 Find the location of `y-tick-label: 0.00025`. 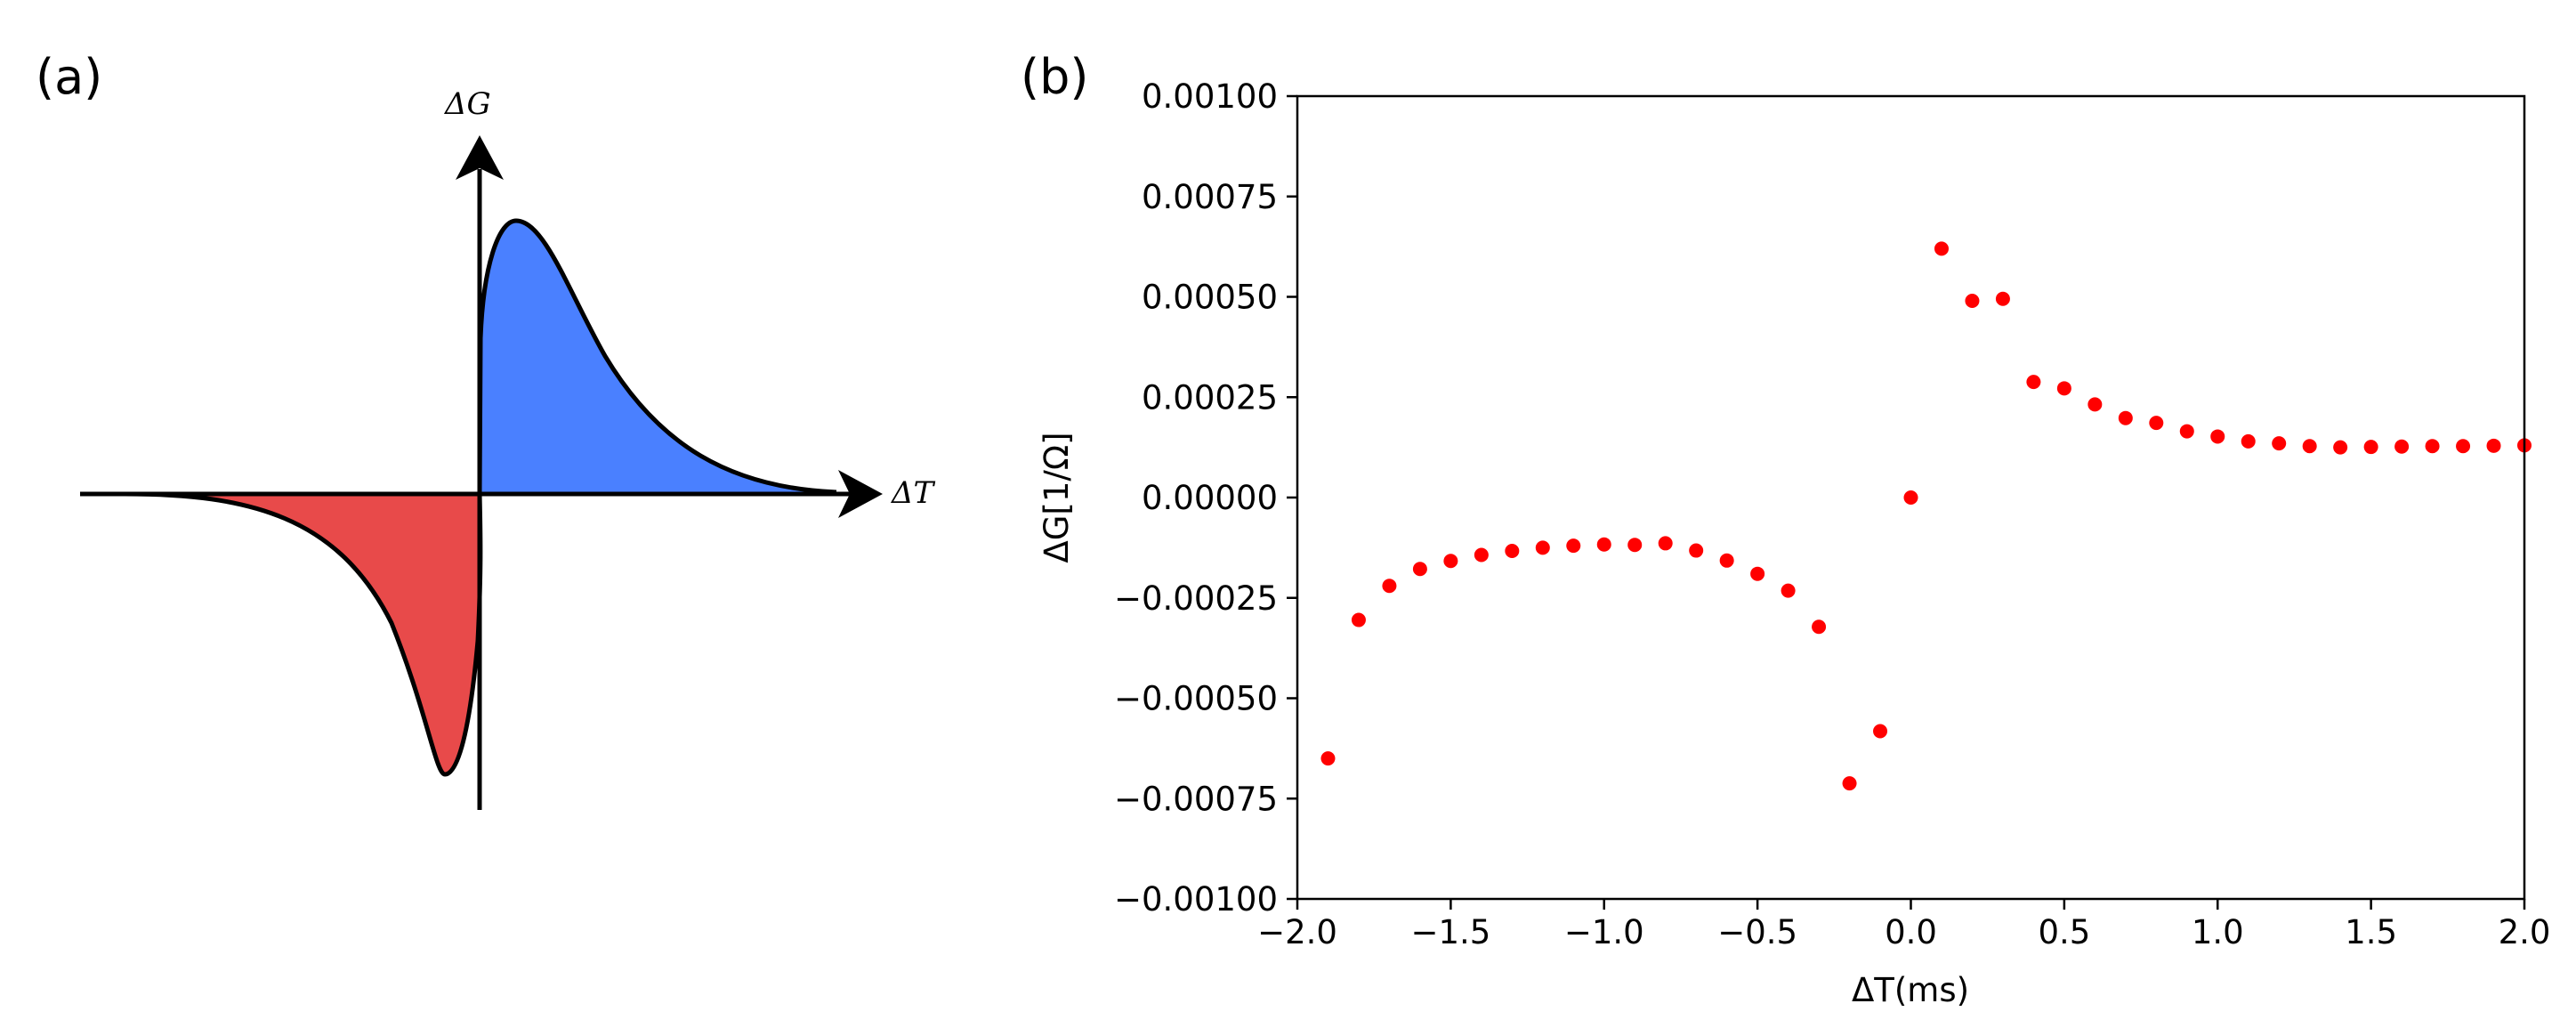

y-tick-label: 0.00025 is located at coordinates (1210, 397).